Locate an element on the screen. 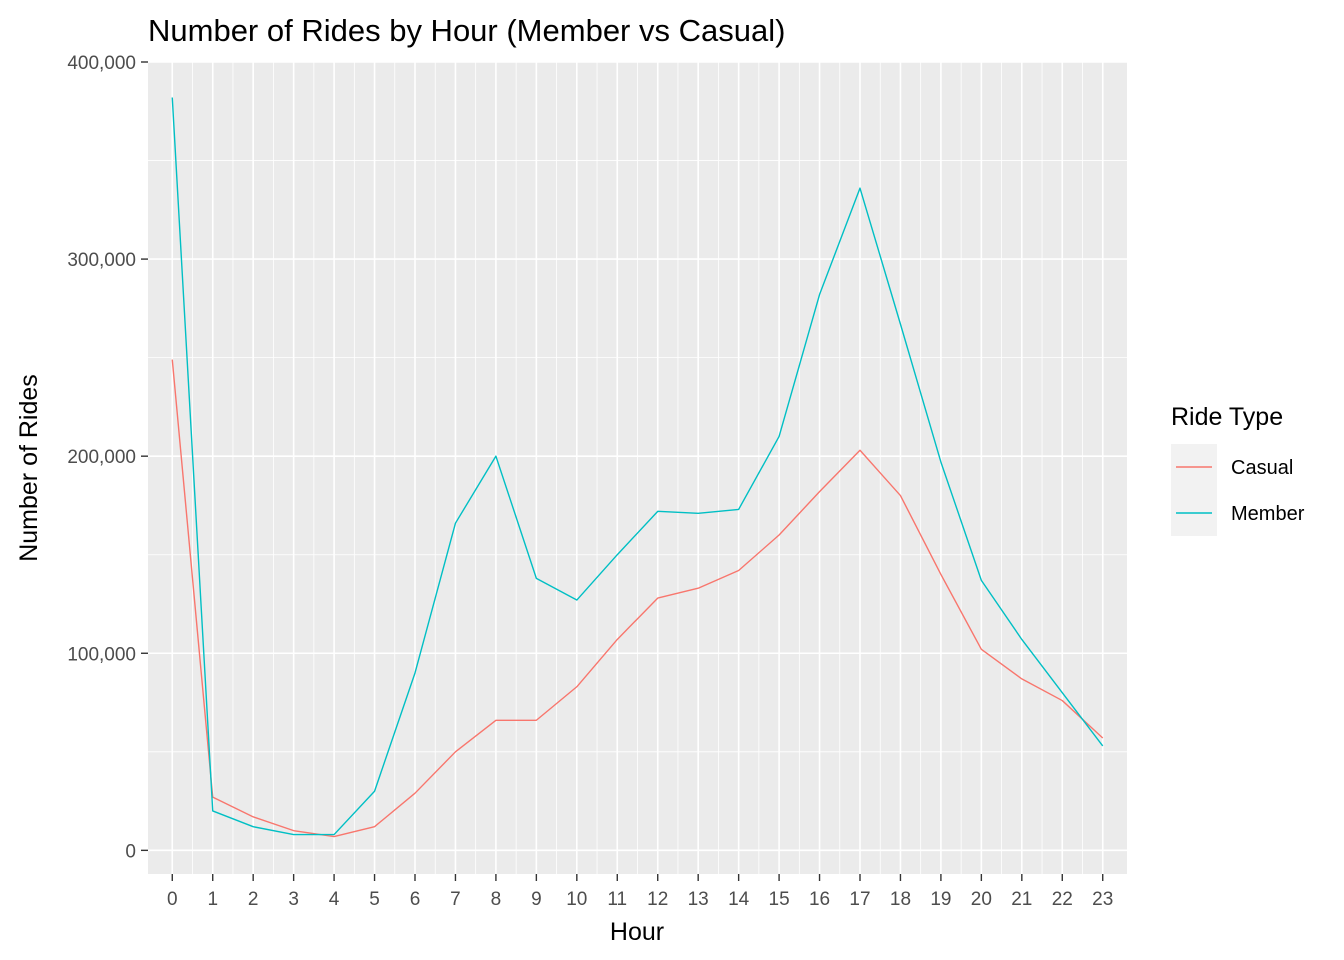 The image size is (1344, 960). x-tick-label: 9 is located at coordinates (536, 899).